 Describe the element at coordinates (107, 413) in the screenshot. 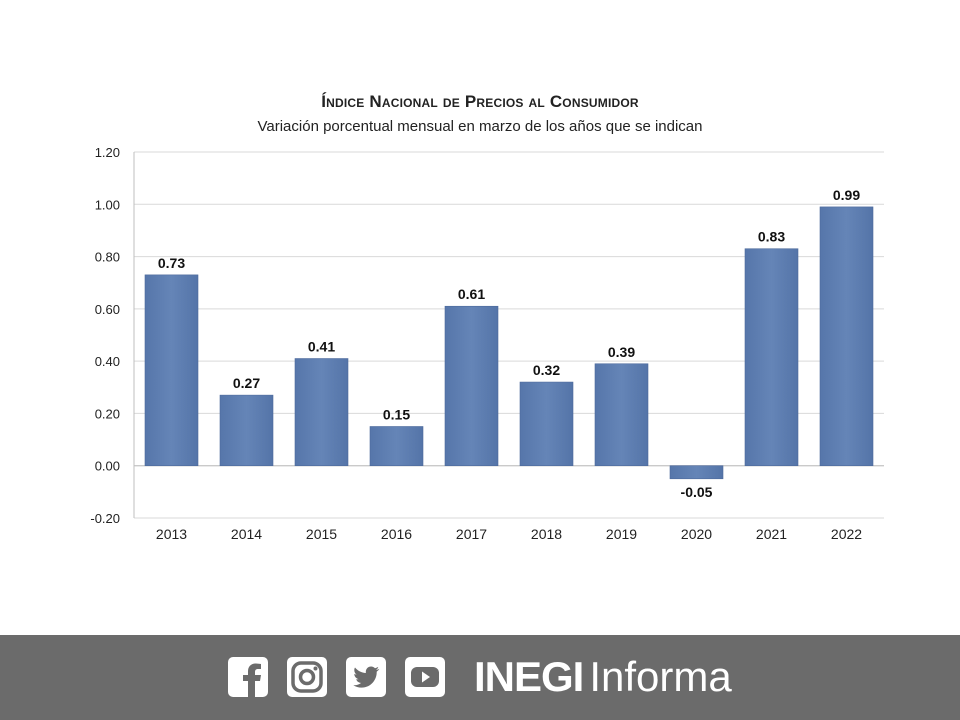

I see `y-tick-label: 0.20` at that location.